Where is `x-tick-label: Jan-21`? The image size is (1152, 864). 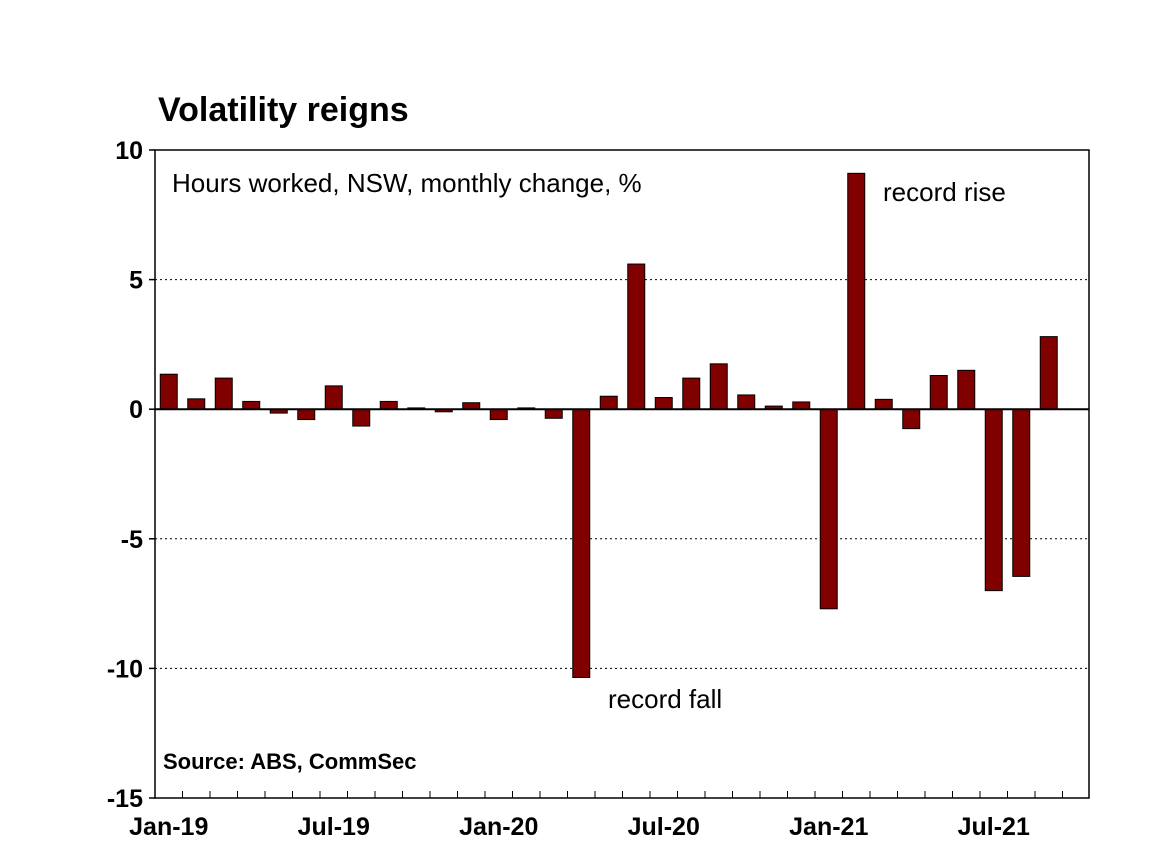 x-tick-label: Jan-21 is located at coordinates (828, 827).